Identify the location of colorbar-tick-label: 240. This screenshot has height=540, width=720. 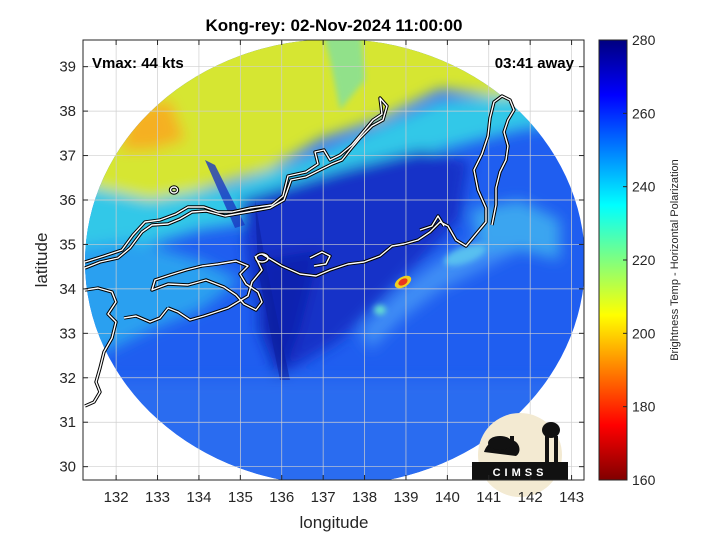
(644, 187).